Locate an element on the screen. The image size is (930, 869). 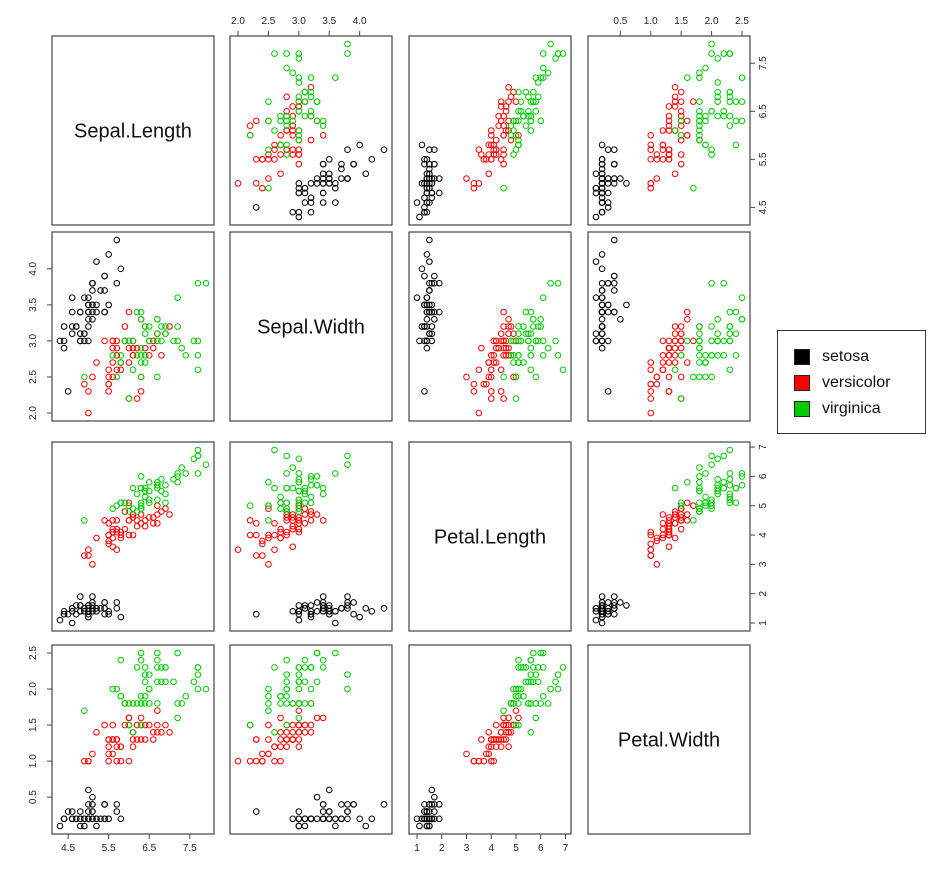
panel-r0-c0: Sepal.Length is located at coordinates (133, 130).